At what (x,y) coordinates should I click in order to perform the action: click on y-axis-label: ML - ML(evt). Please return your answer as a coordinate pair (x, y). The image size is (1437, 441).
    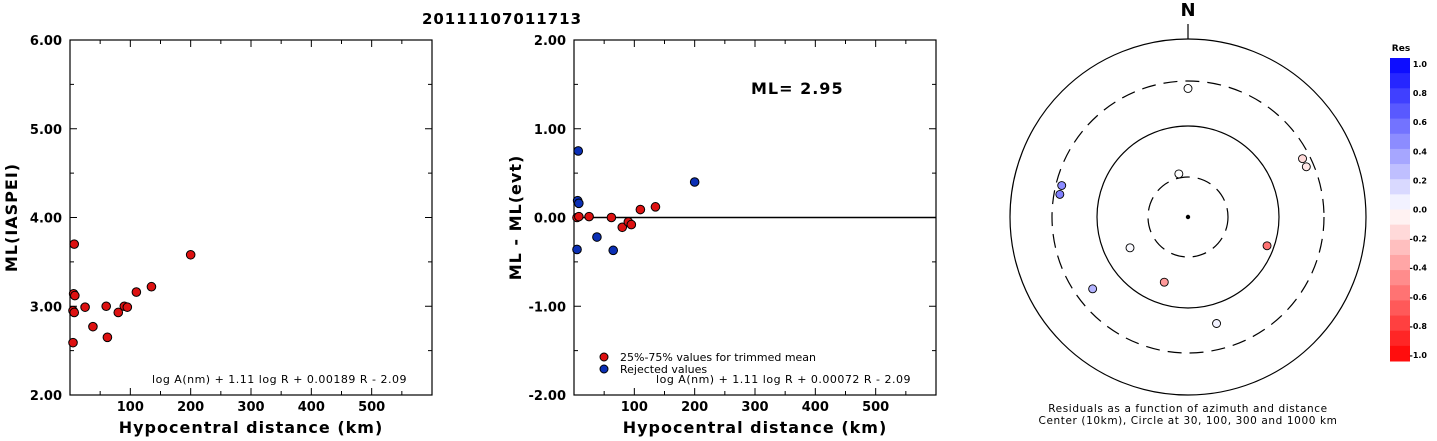
    Looking at the image, I should click on (515, 218).